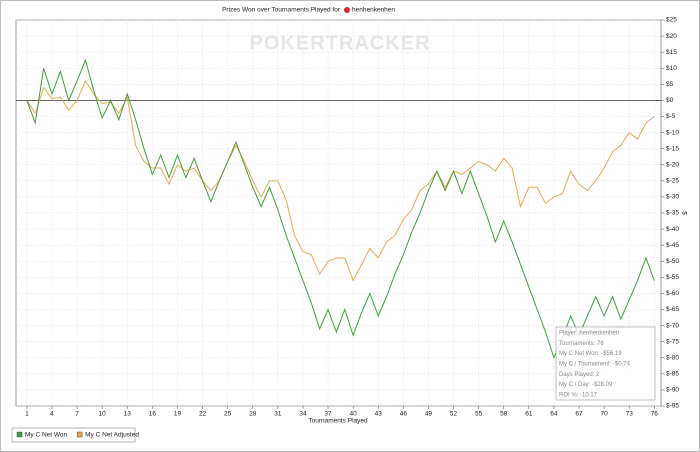 This screenshot has width=700, height=452. What do you see at coordinates (672, 277) in the screenshot?
I see `y-tick-label: $-55` at bounding box center [672, 277].